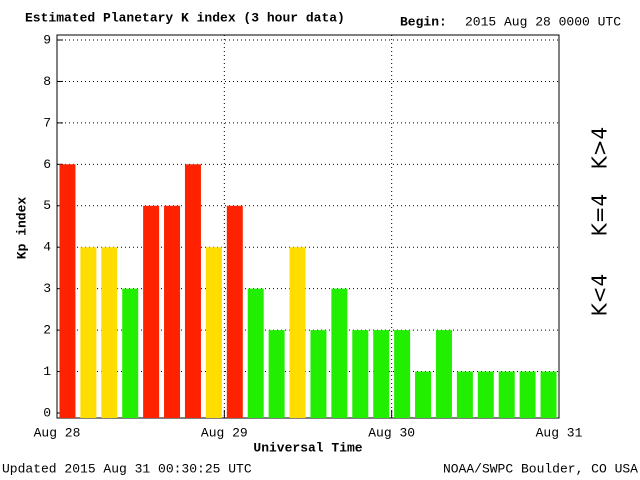 This screenshot has width=640, height=480. What do you see at coordinates (47, 164) in the screenshot?
I see `y-tick-label: 6` at bounding box center [47, 164].